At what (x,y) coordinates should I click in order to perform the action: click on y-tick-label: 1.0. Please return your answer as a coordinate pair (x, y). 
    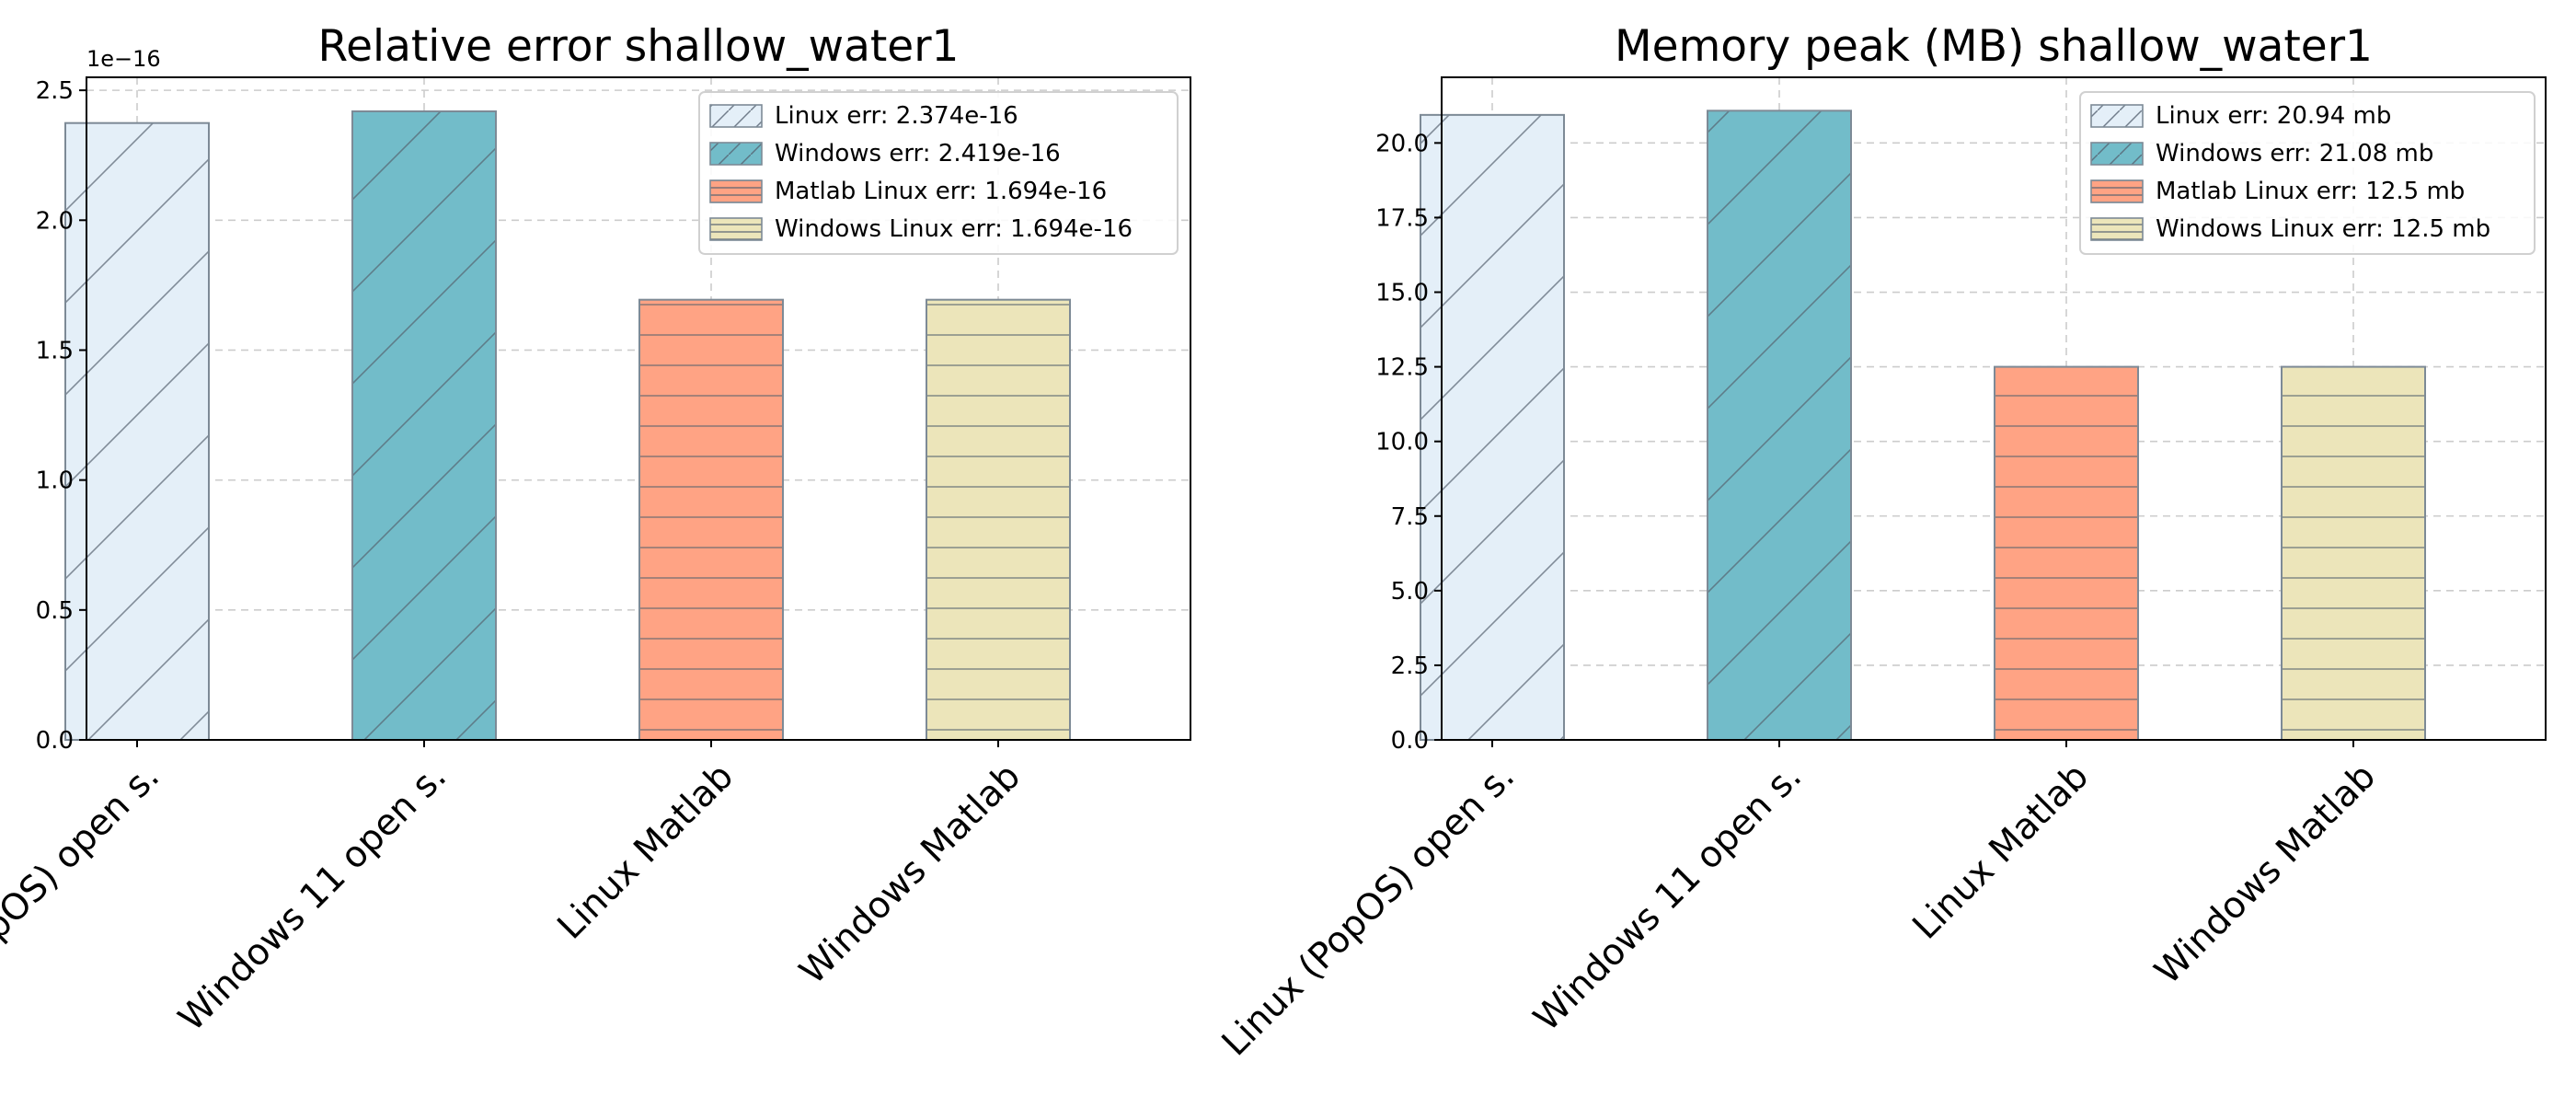
    Looking at the image, I should click on (55, 481).